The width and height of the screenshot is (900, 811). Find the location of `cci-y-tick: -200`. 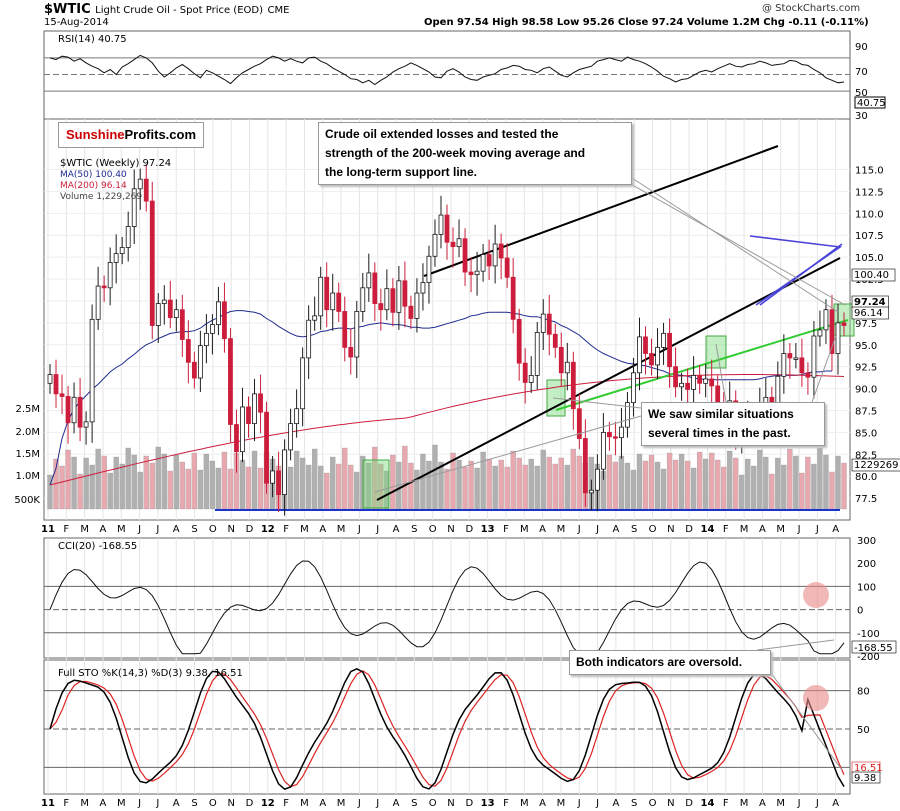

cci-y-tick: -200 is located at coordinates (868, 657).